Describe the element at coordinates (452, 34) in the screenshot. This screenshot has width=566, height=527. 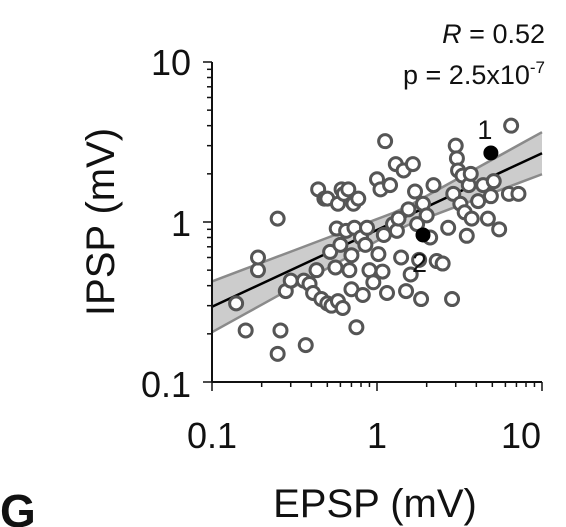
I see `r-symbol: R` at that location.